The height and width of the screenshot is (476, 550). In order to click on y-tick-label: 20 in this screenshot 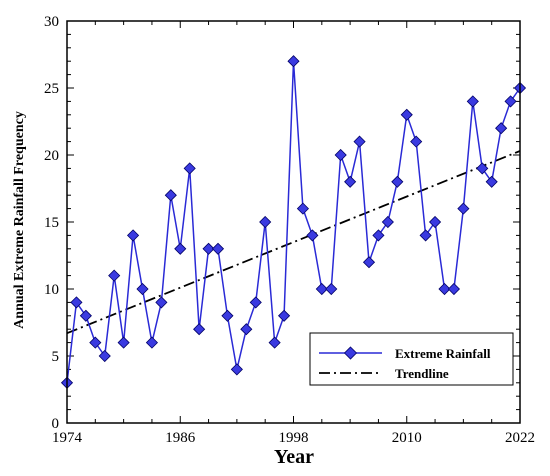, I will do `click(51, 156)`.